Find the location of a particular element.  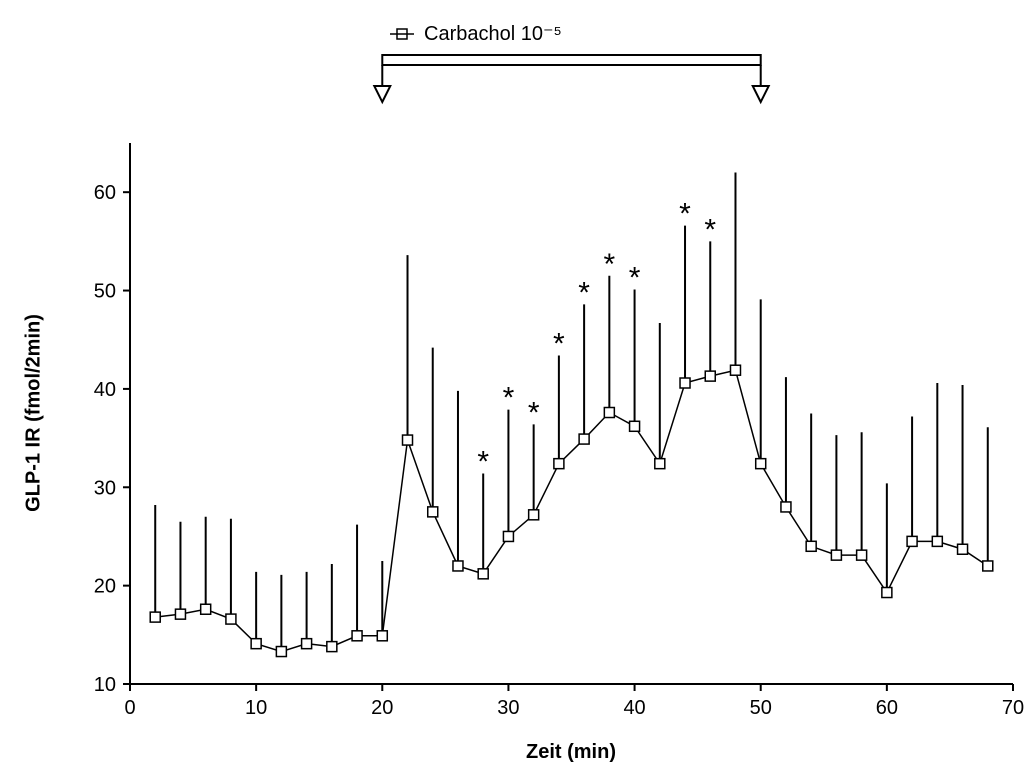

y-tick-label: 10 is located at coordinates (105, 685).